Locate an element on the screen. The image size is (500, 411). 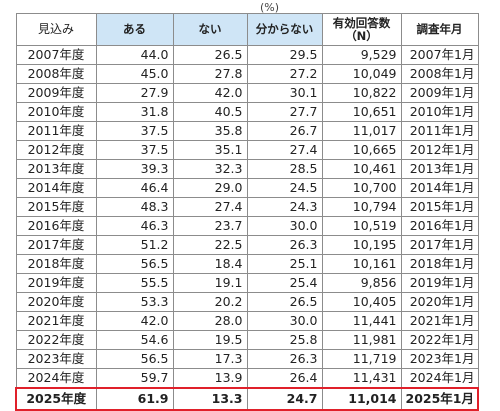
unknown-cell: 26.7 is located at coordinates (284, 131).